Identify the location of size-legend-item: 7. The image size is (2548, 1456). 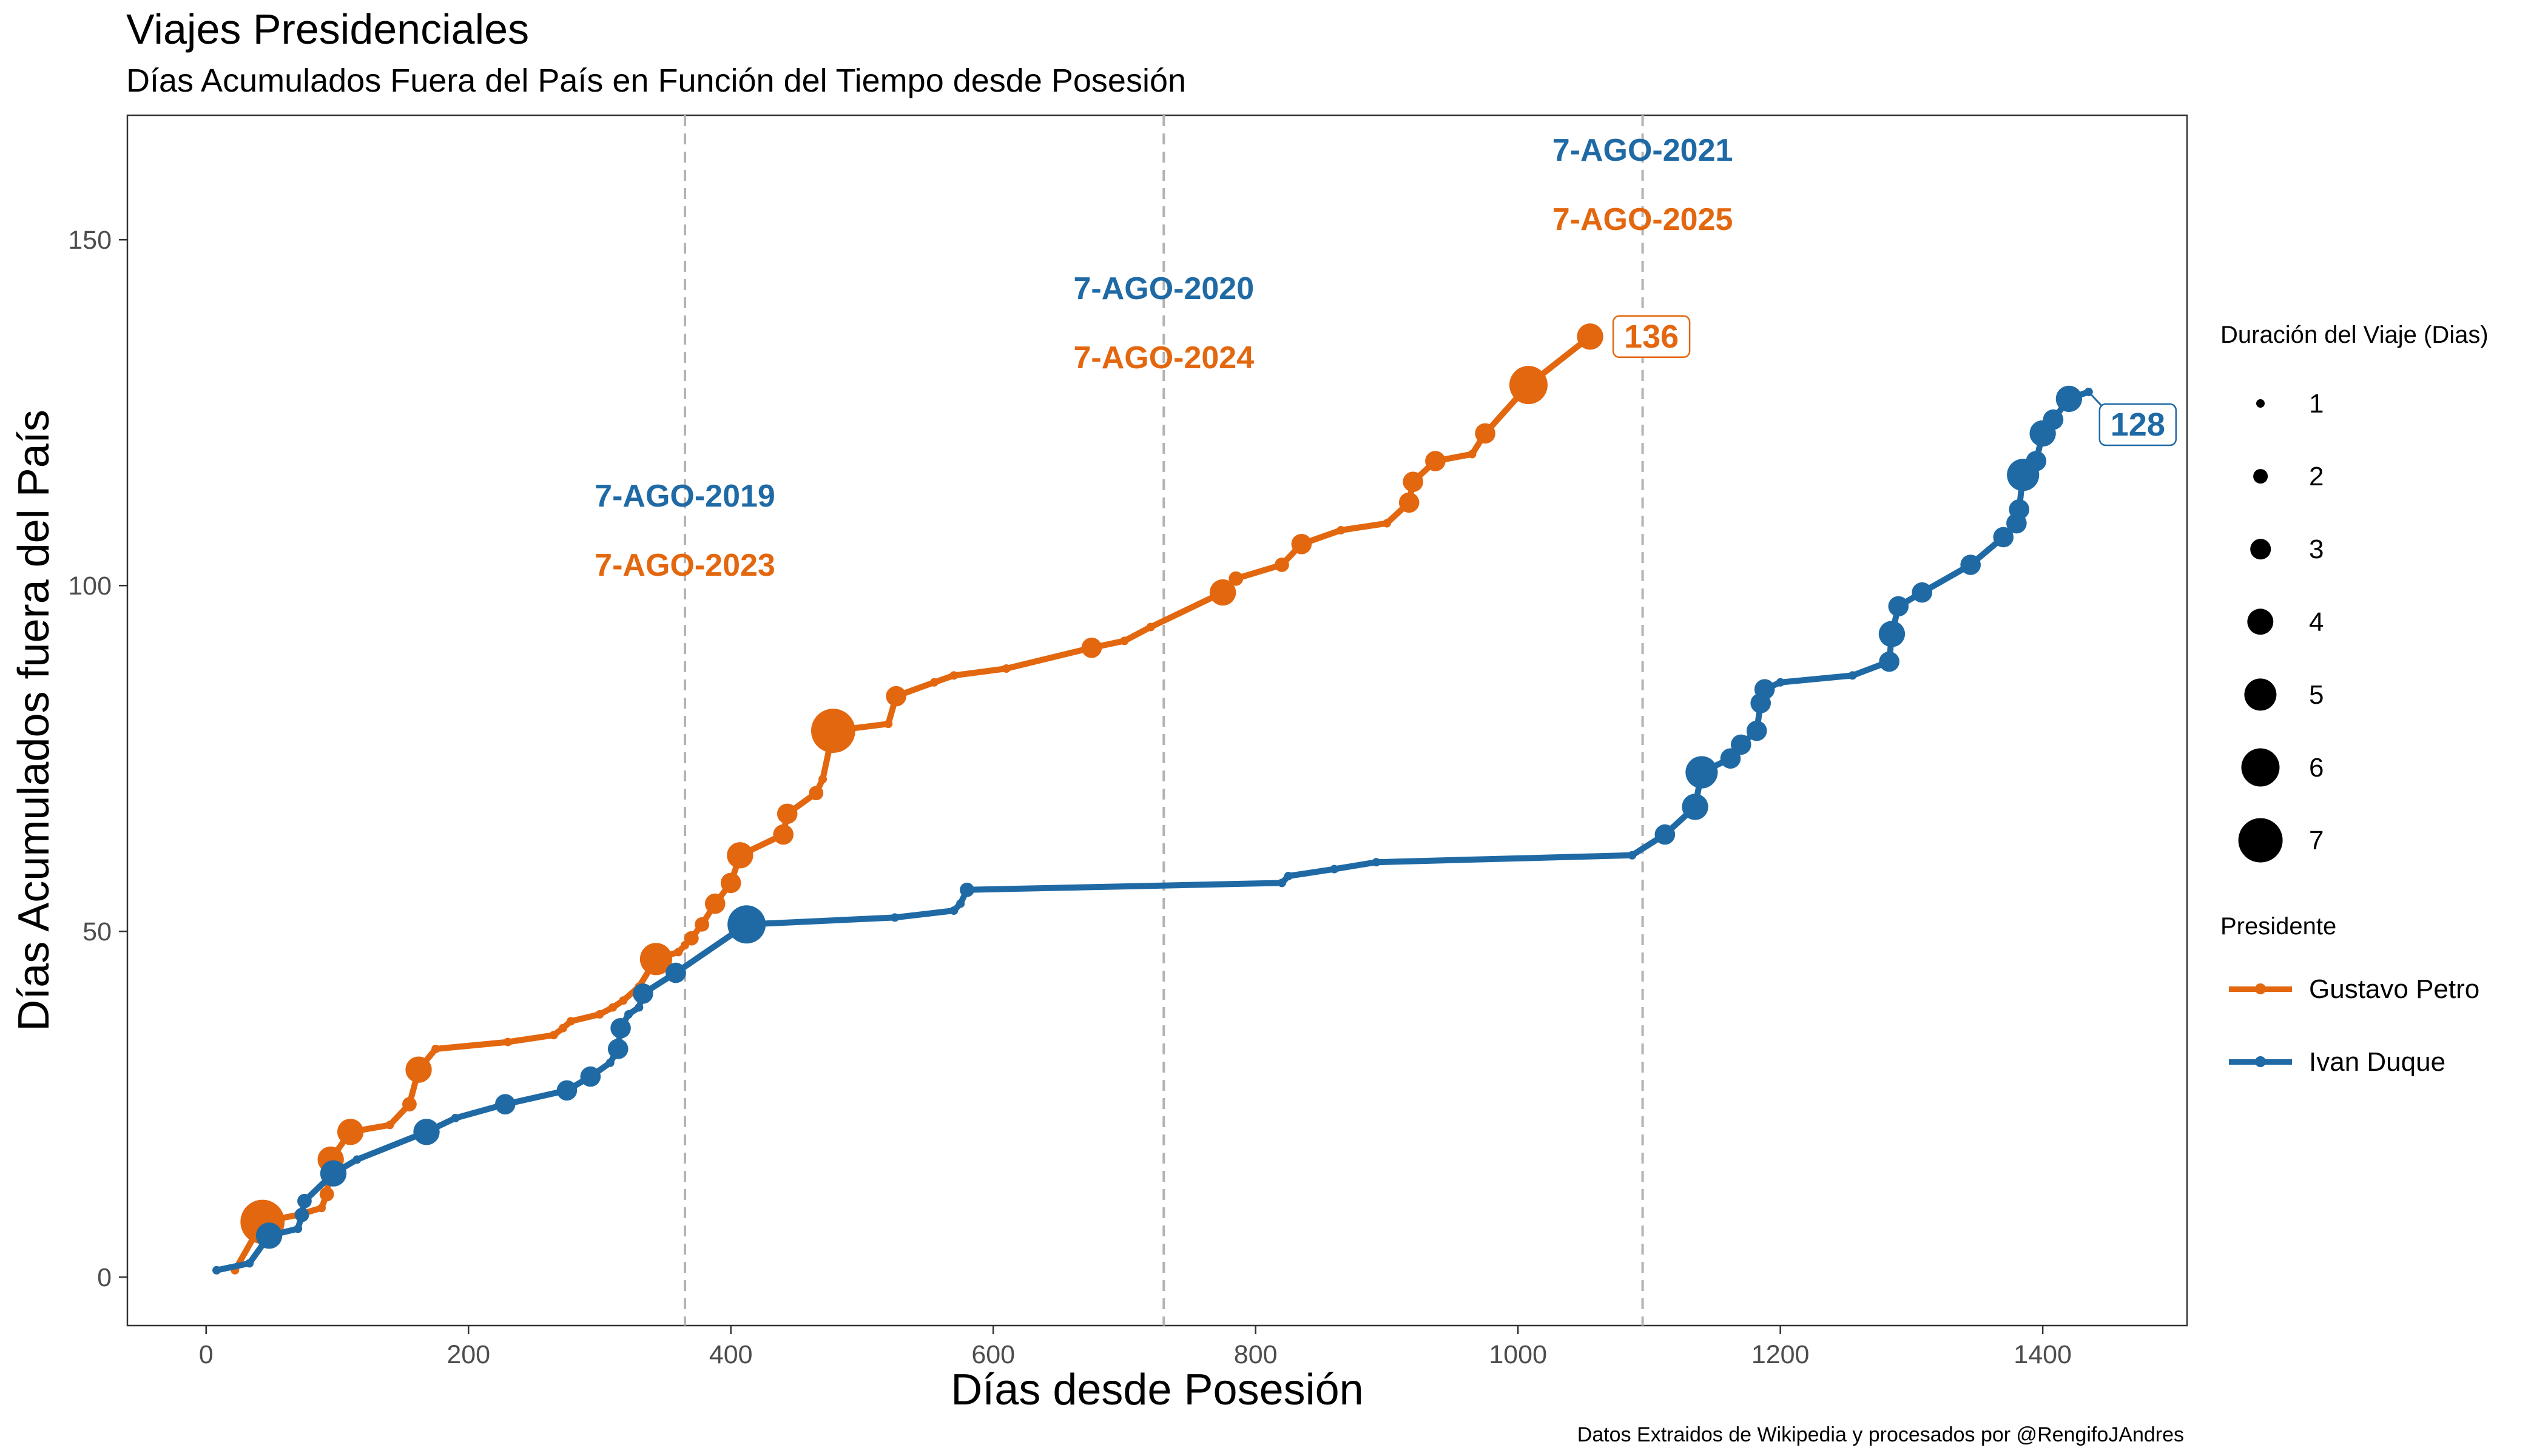
(2384, 840).